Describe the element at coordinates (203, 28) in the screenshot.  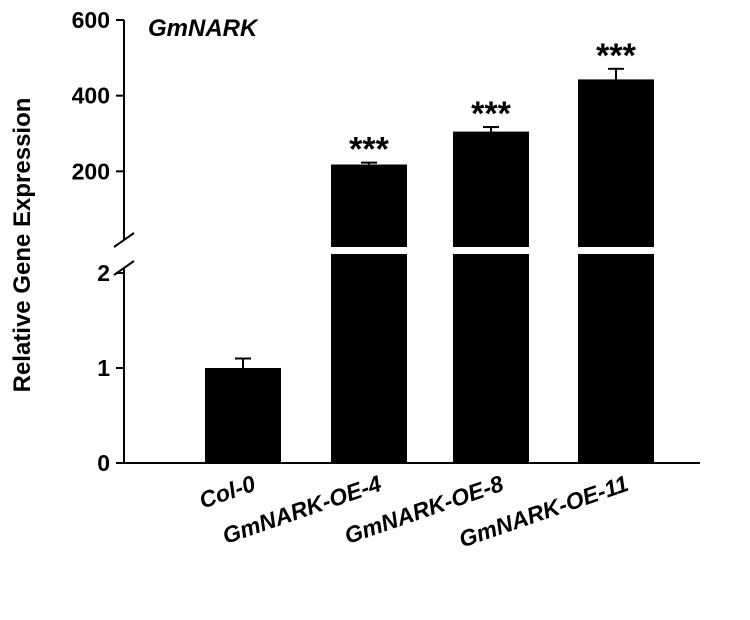
I see `chart-title: GmNARK` at that location.